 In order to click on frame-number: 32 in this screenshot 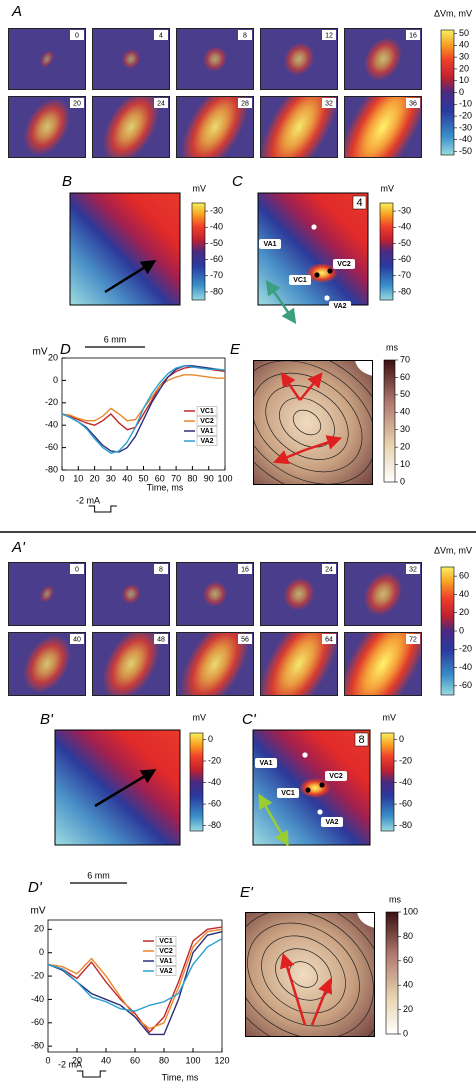, I will do `click(329, 103)`.